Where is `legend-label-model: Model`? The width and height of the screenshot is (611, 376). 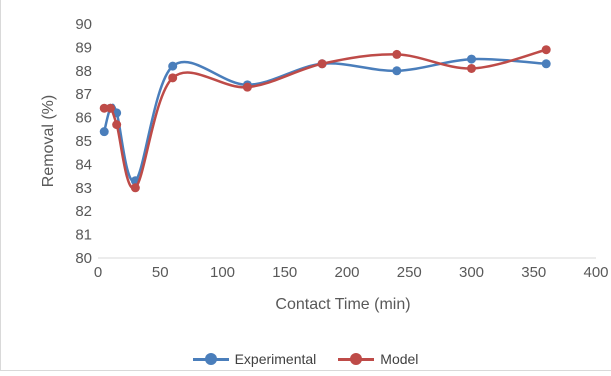 legend-label-model: Model is located at coordinates (399, 359).